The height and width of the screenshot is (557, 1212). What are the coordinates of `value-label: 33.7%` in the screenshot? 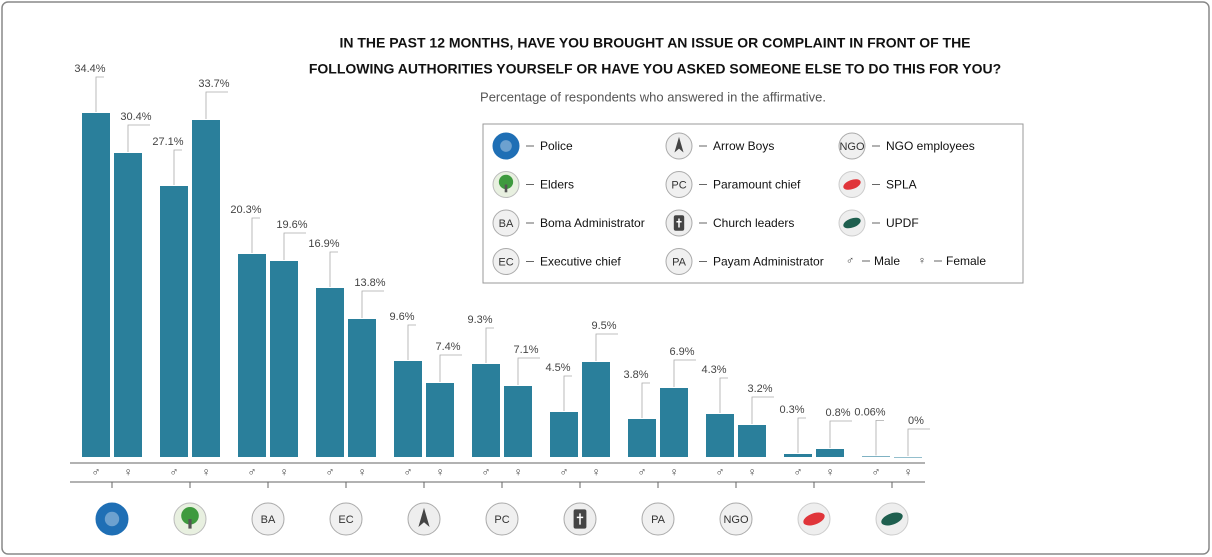 It's located at (213, 84).